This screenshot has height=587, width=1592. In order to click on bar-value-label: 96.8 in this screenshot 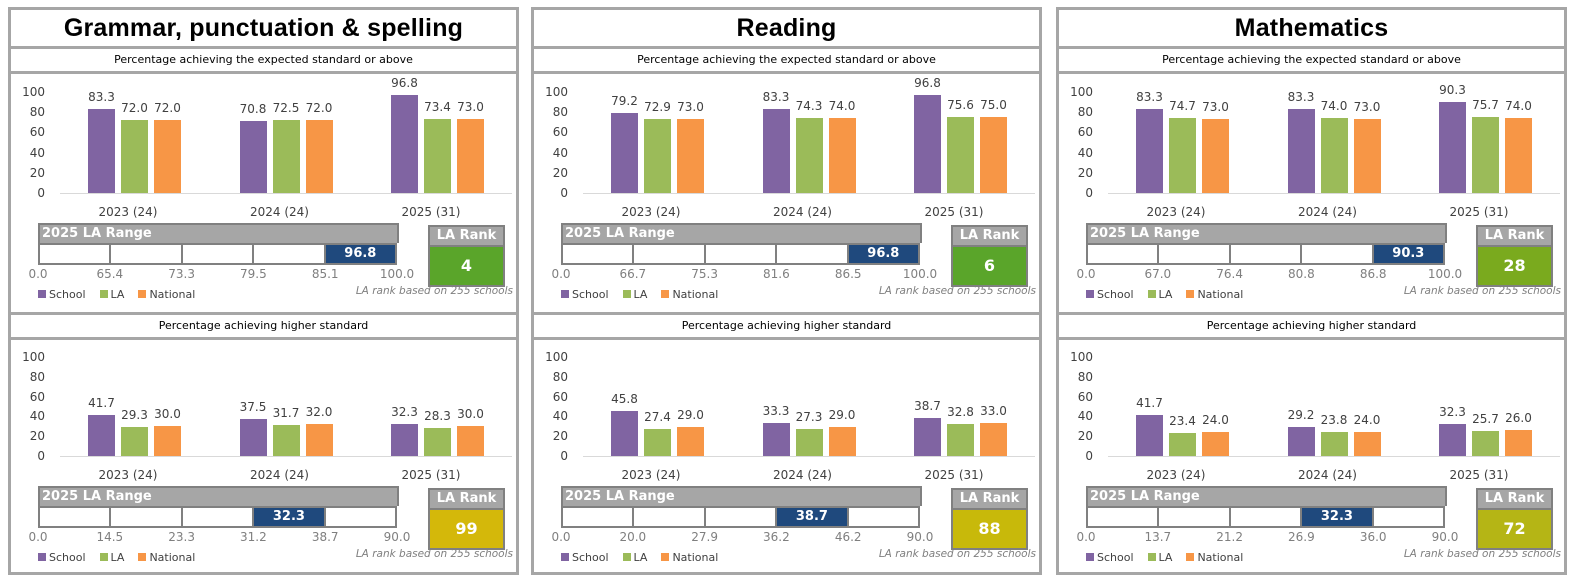, I will do `click(404, 83)`.